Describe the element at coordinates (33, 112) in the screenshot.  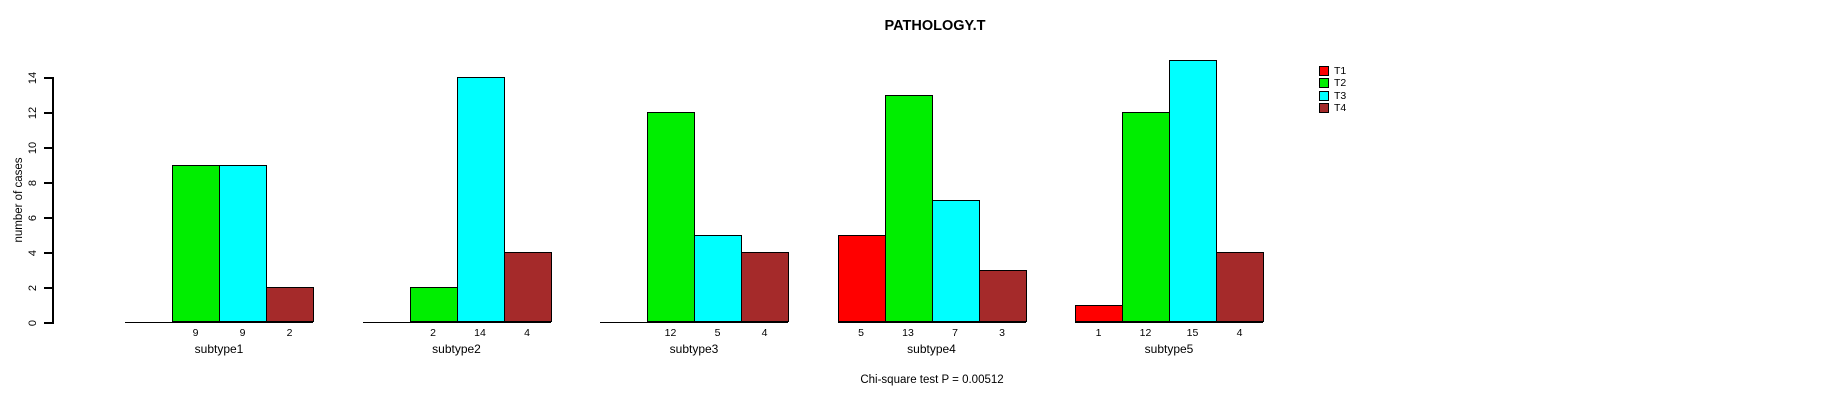
I see `y-tick-label: 12` at that location.